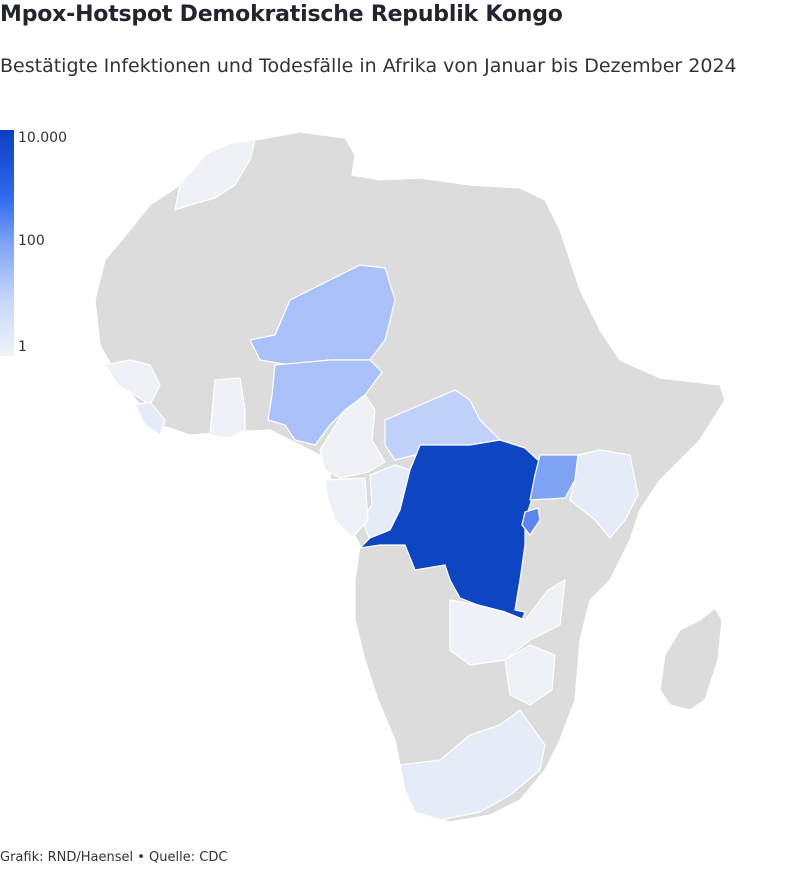  What do you see at coordinates (31, 241) in the screenshot?
I see `legend-label-mid: 100` at bounding box center [31, 241].